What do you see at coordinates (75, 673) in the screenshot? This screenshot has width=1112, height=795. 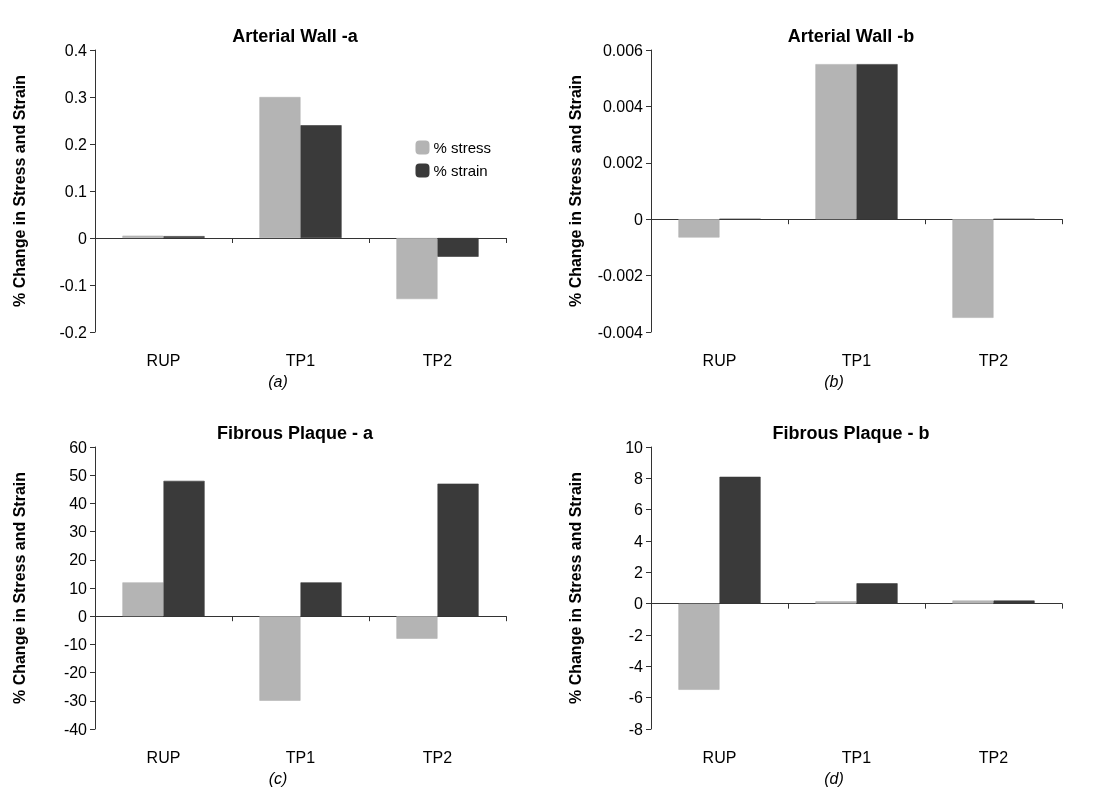 I see `y-tick-label: -20` at bounding box center [75, 673].